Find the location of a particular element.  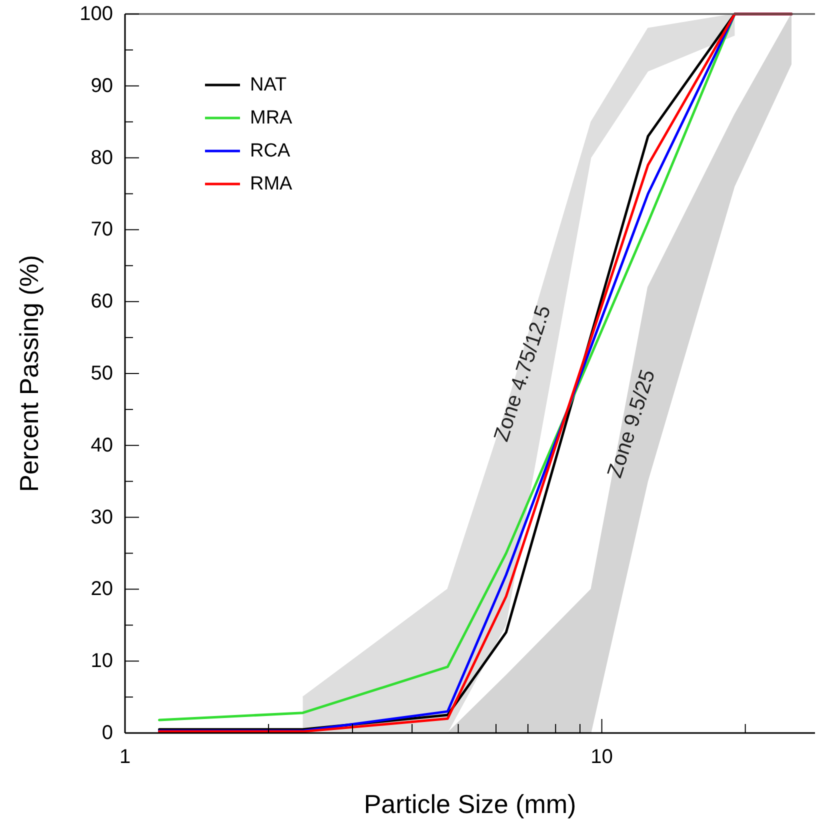

y-tick-label: 60 is located at coordinates (101, 301).